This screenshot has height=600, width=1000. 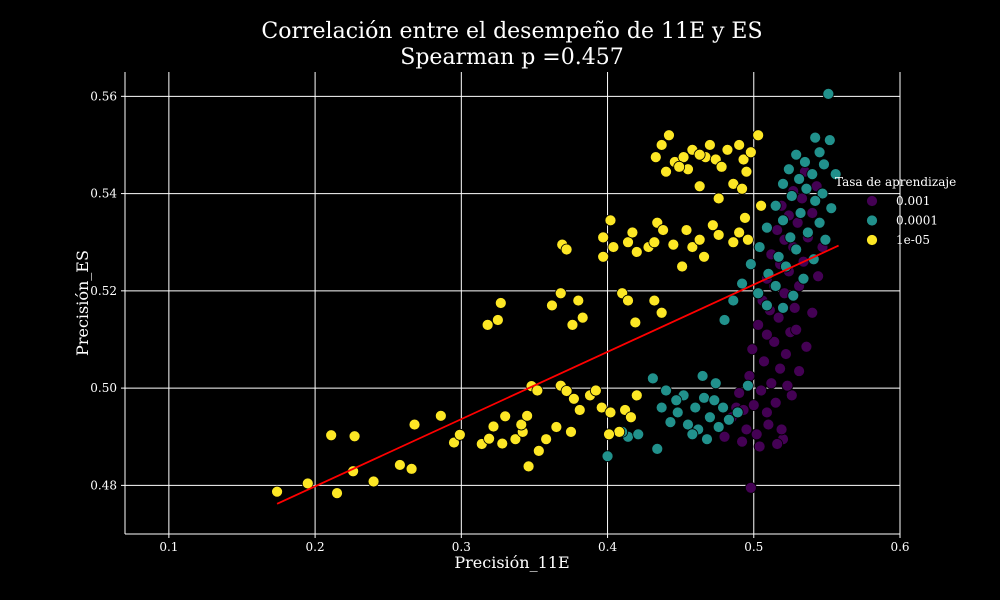 What do you see at coordinates (607, 547) in the screenshot?
I see `x-tick-label: 0.4` at bounding box center [607, 547].